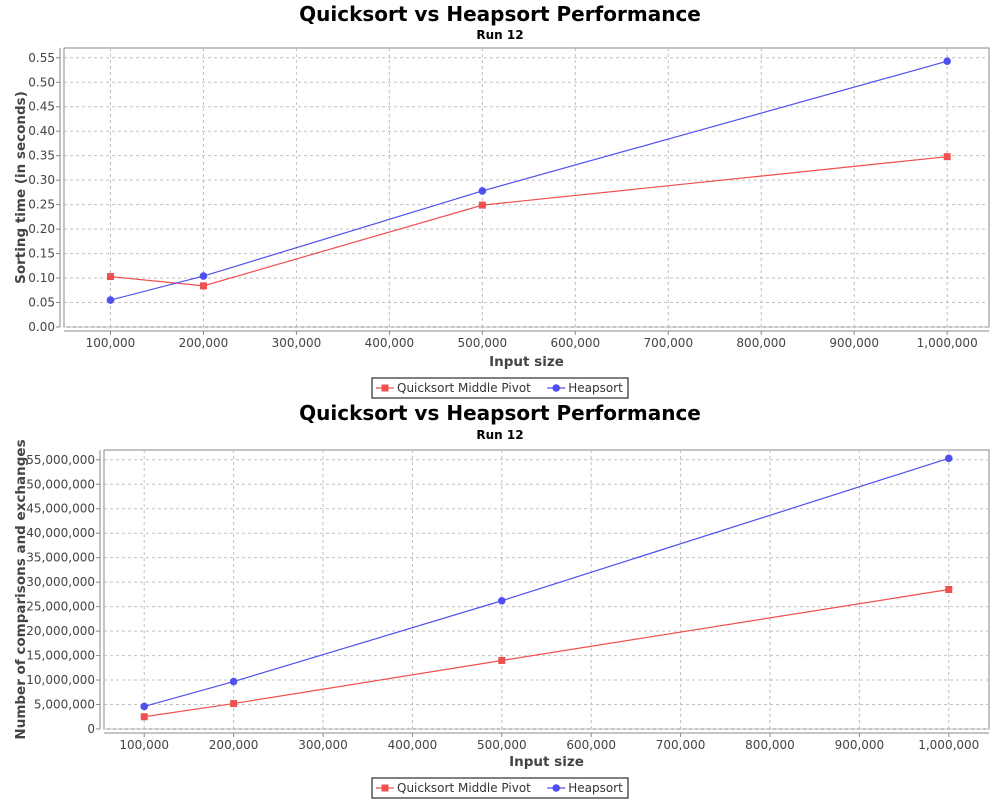  Describe the element at coordinates (41, 131) in the screenshot. I see `y-tick-label: 0.40` at that location.